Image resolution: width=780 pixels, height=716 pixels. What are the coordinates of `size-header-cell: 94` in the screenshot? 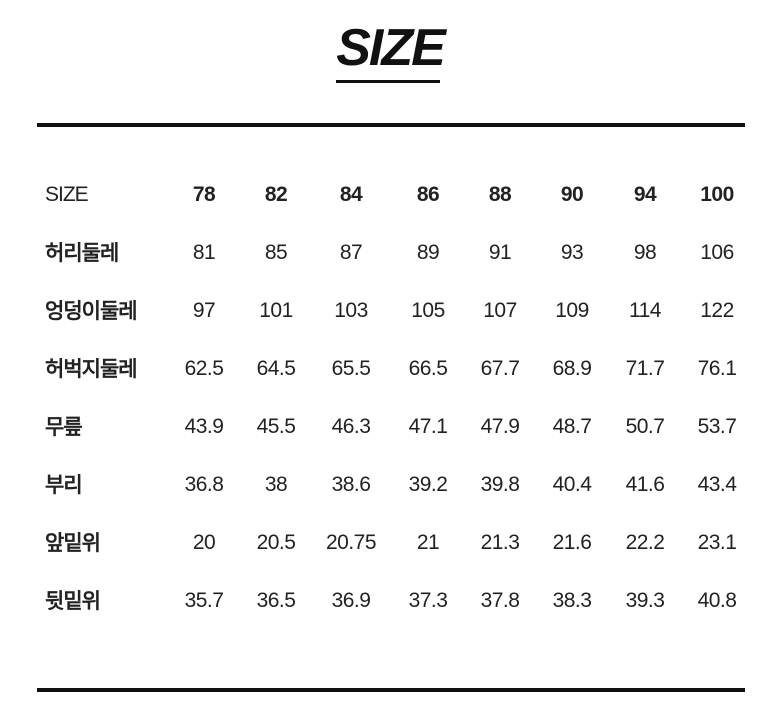 It's located at (645, 194).